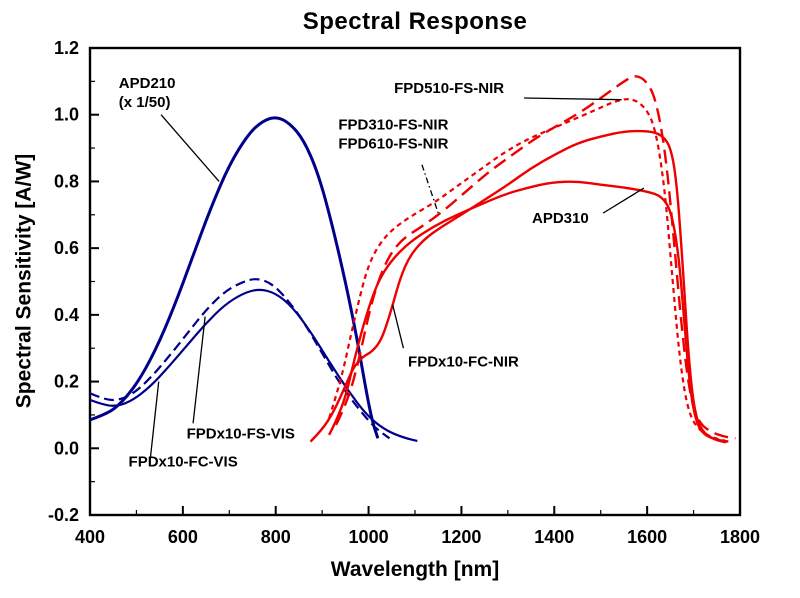  Describe the element at coordinates (66, 382) in the screenshot. I see `y-tick-label: 0.2` at that location.